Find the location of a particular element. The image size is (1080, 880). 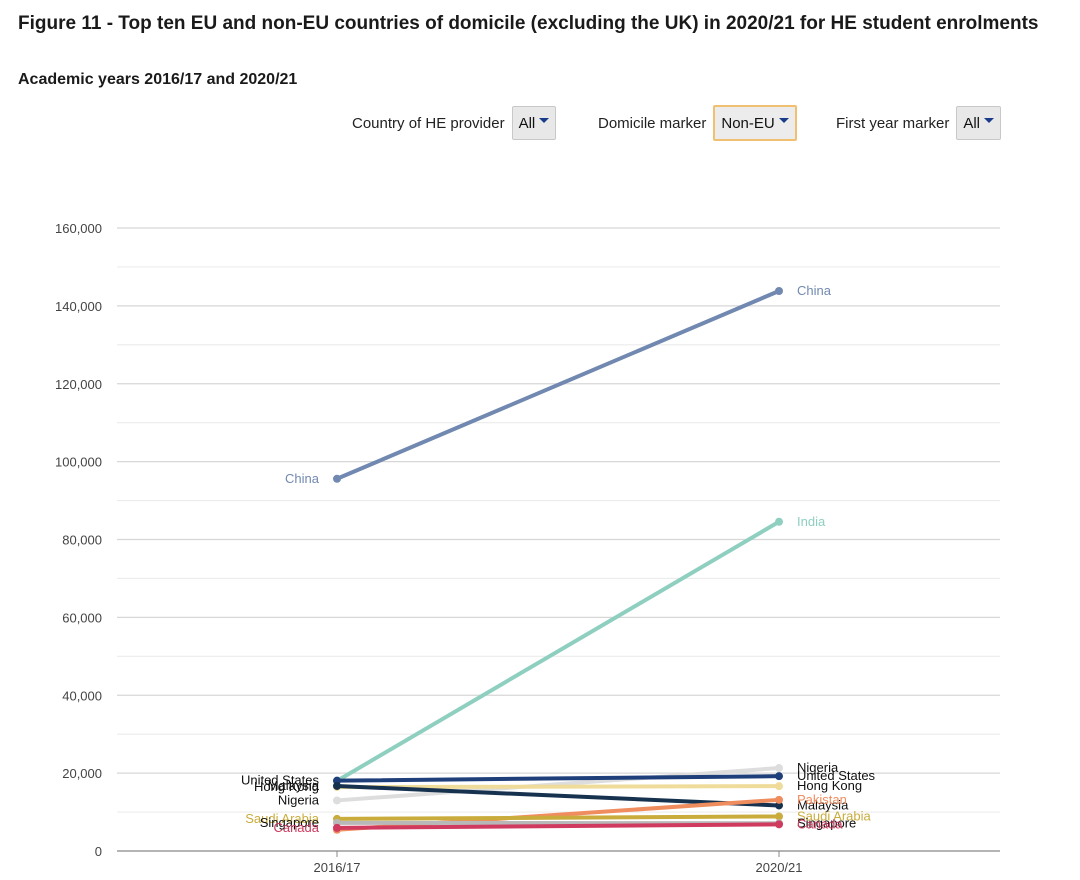

y-tick-label: 120,000 is located at coordinates (78, 384).